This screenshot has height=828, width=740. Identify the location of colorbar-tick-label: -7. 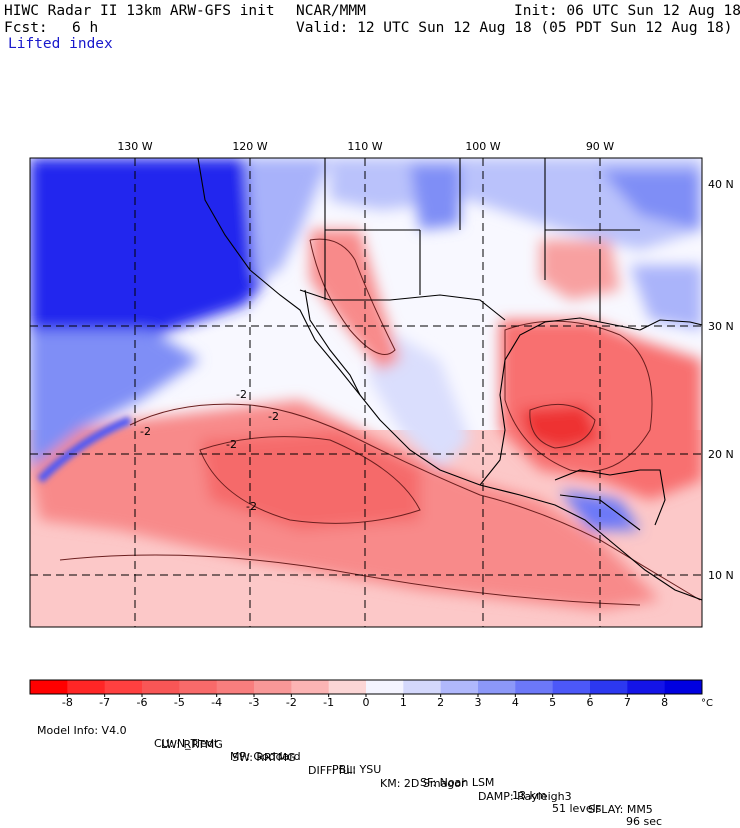
(104, 702).